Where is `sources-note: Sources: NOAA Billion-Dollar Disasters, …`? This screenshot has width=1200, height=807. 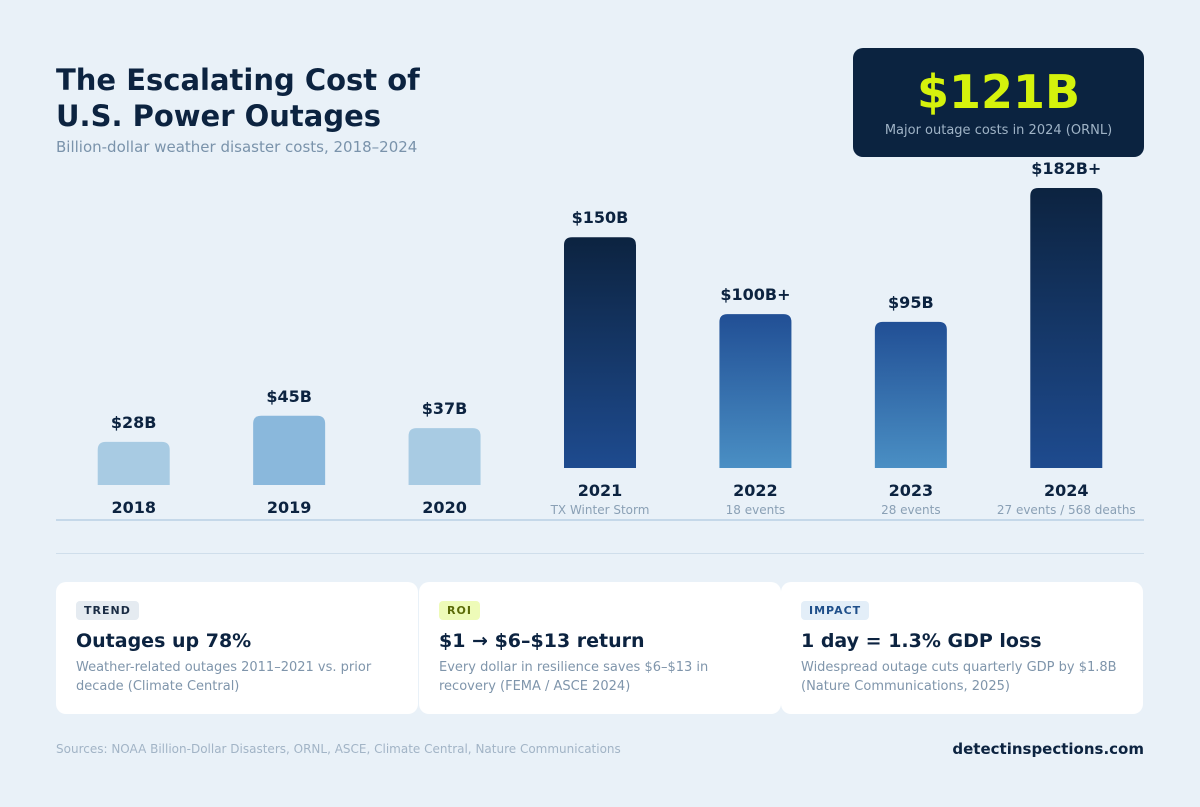
sources-note: Sources: NOAA Billion-Dollar Disasters, … is located at coordinates (338, 749).